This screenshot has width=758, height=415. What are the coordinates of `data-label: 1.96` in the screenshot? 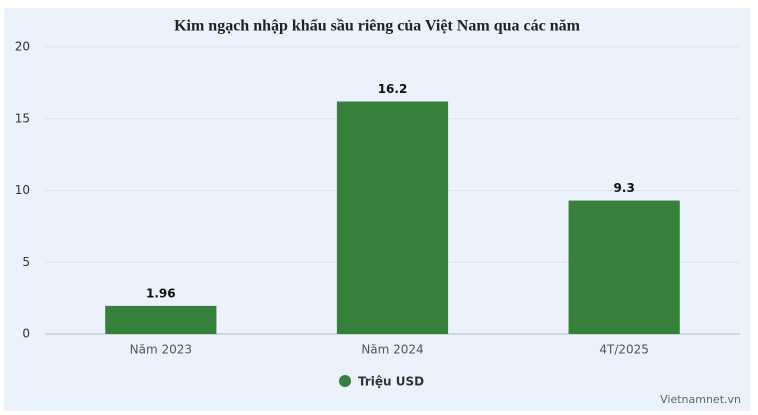 It's located at (161, 293).